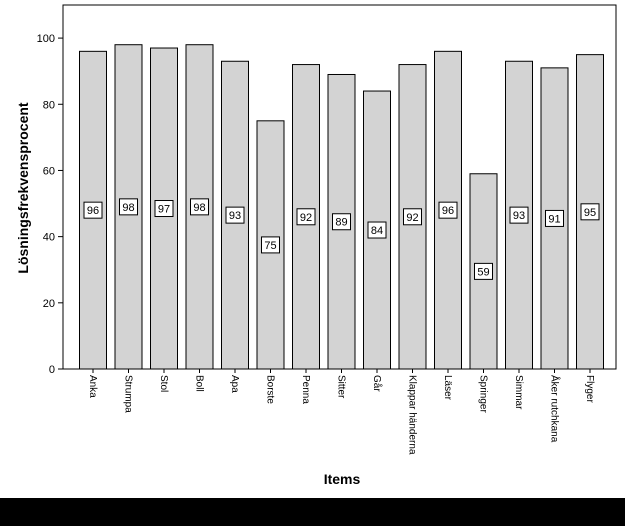 This screenshot has width=625, height=526. I want to click on x-tick-label: Borste, so click(270, 389).